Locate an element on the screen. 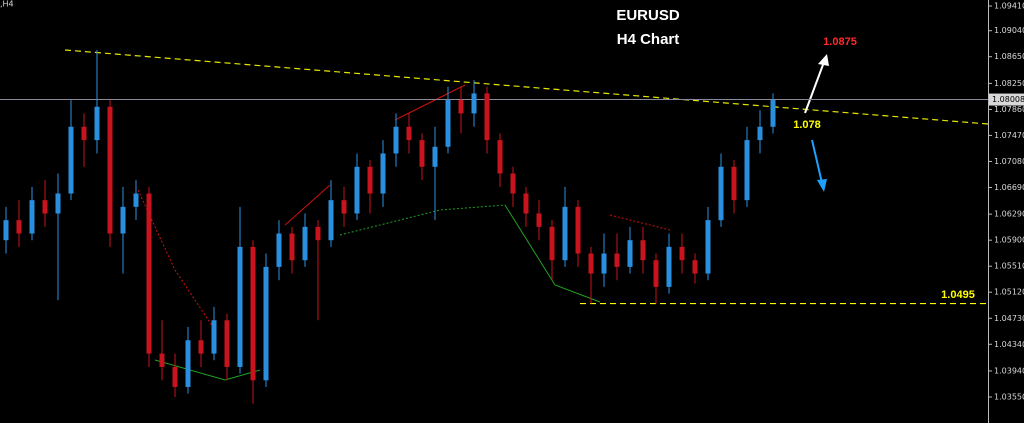  current-price-label: 1.08008 is located at coordinates (1008, 99).